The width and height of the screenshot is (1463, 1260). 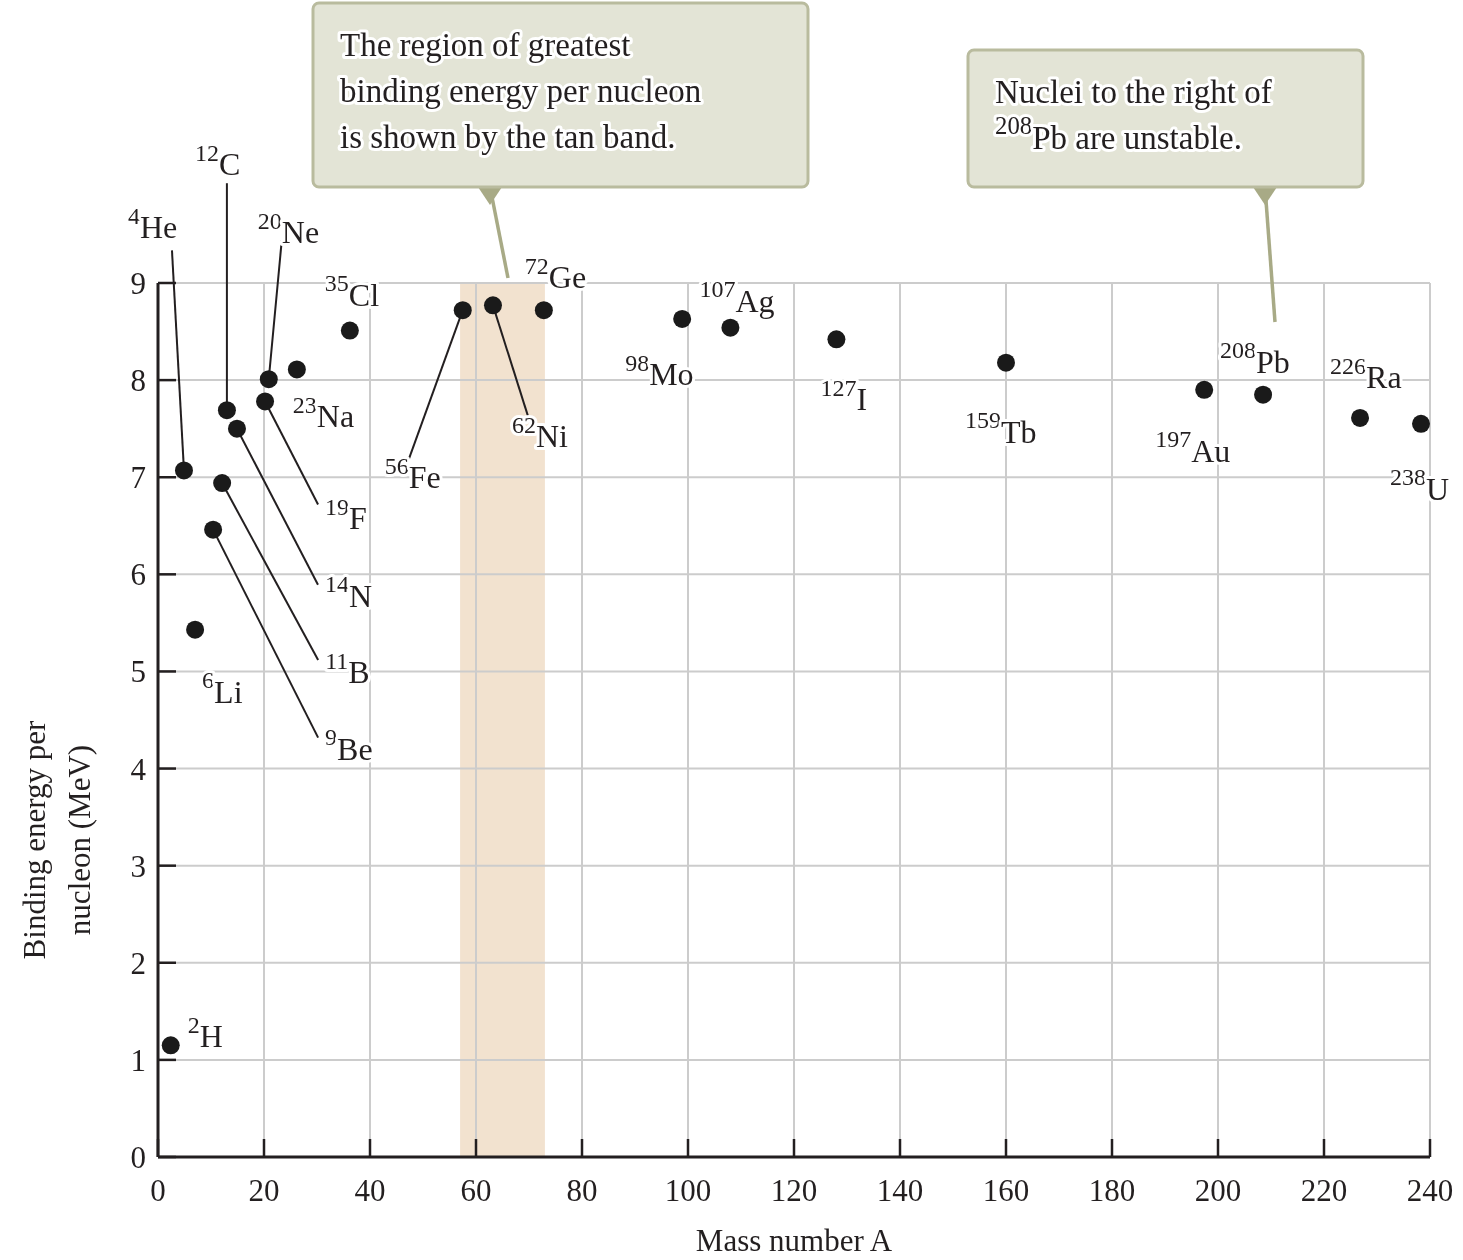 I want to click on annotation: $^{159}$Tb, so click(x=1001, y=428).